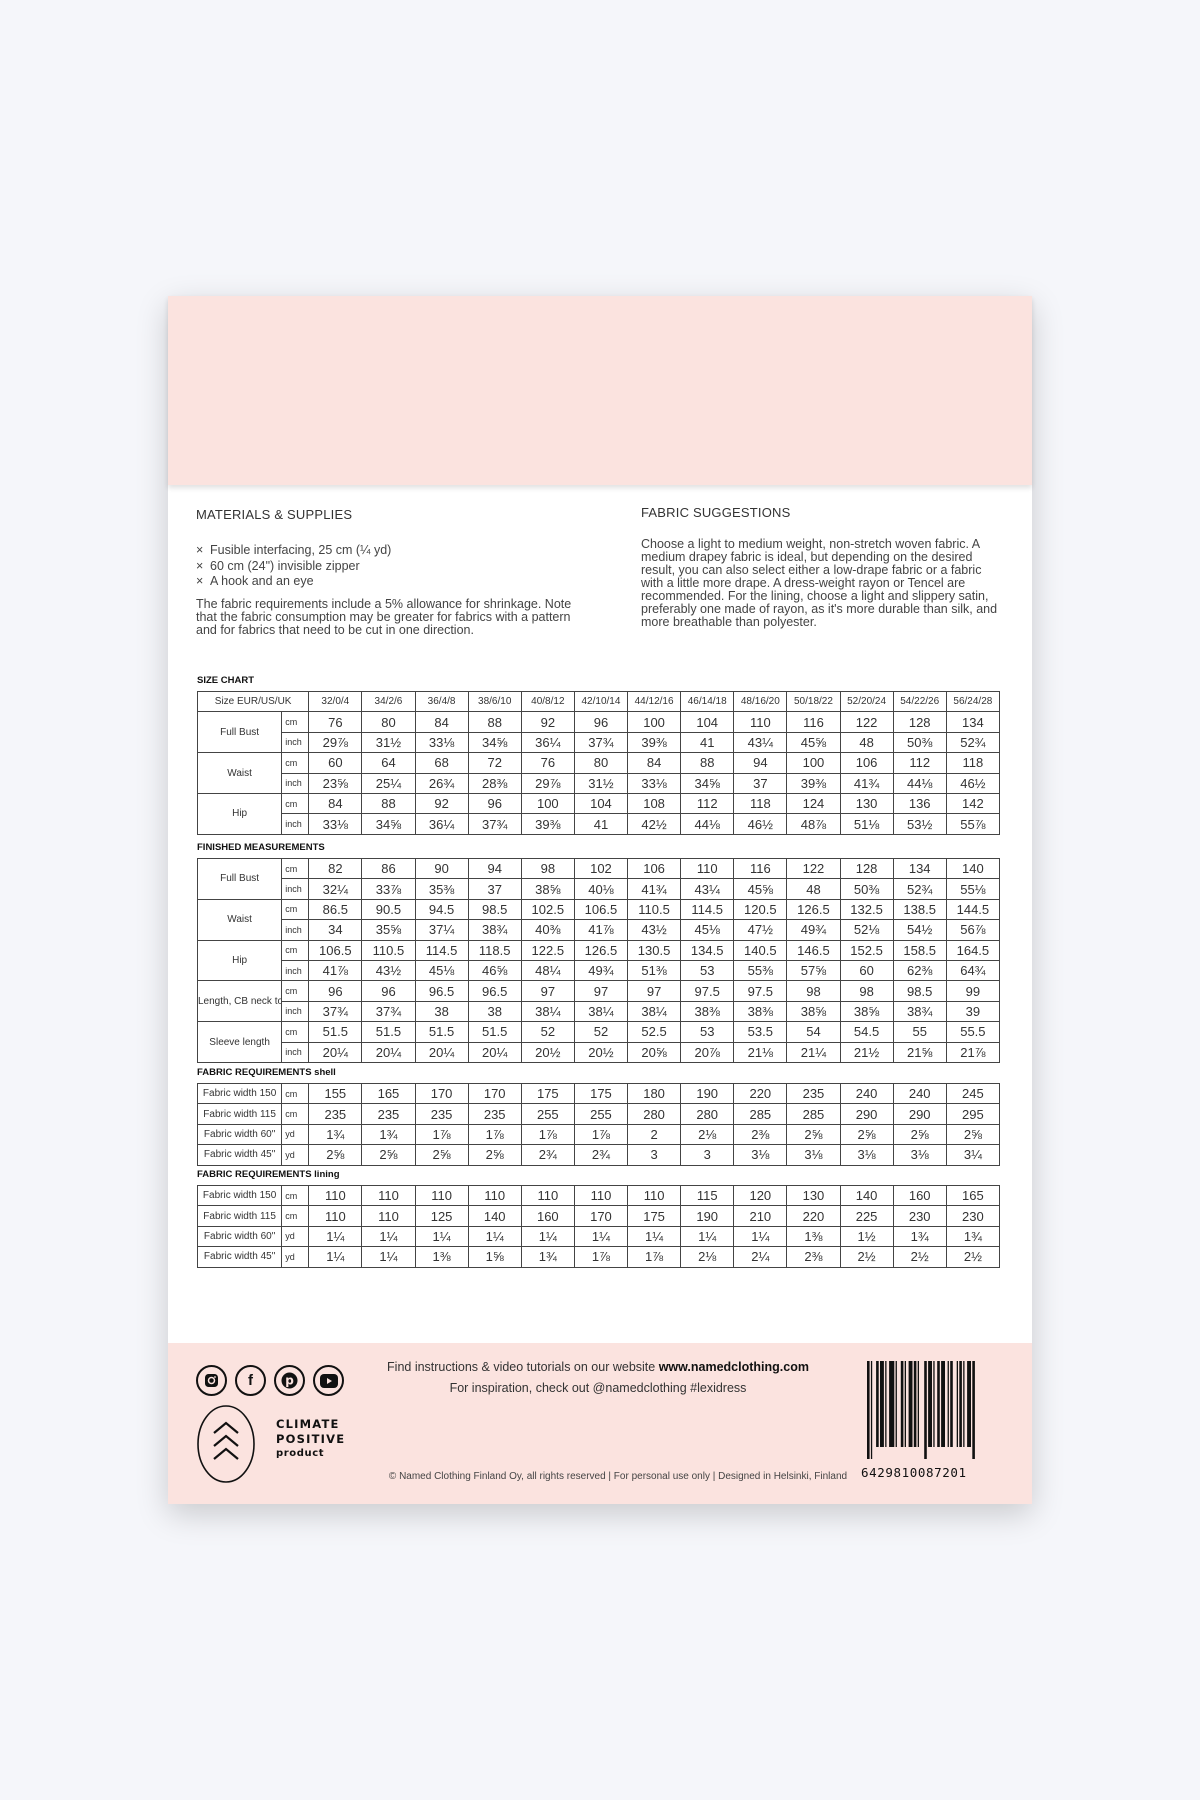 The image size is (1200, 1800). Describe the element at coordinates (654, 803) in the screenshot. I see `table-cell: 108` at that location.